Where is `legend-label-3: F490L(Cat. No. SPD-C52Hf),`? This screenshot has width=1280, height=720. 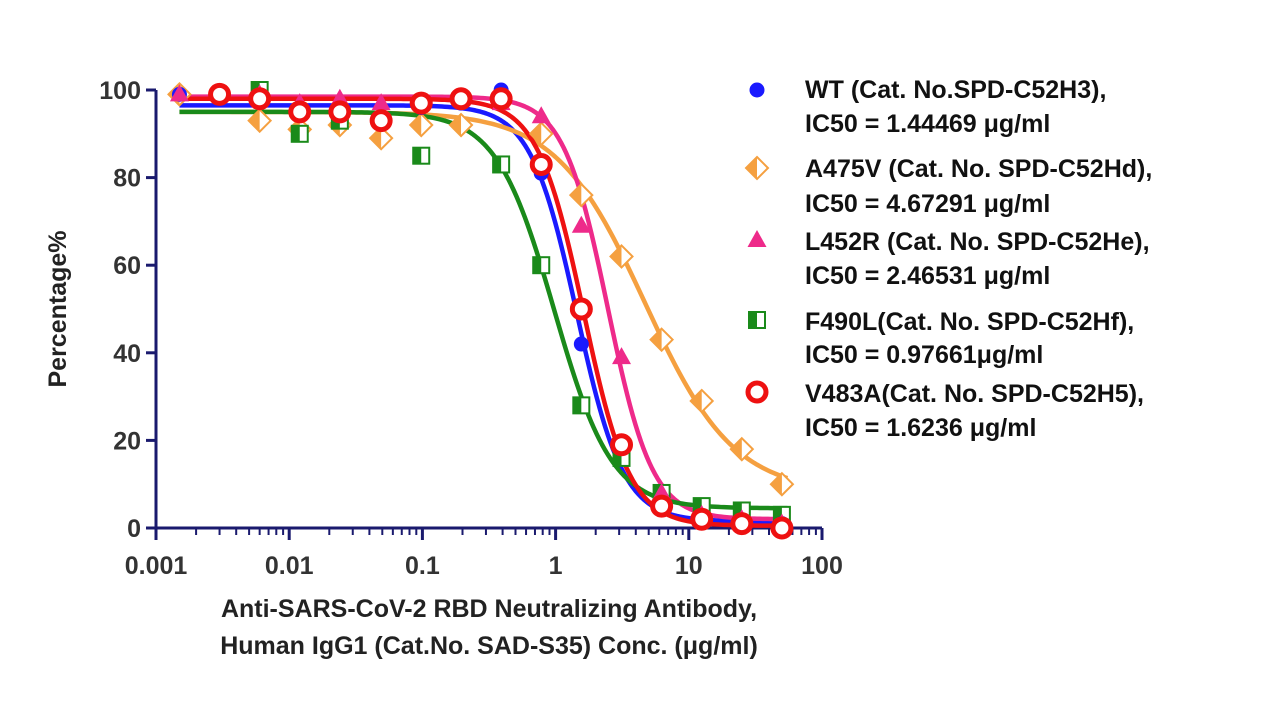 legend-label-3: F490L(Cat. No. SPD-C52Hf), is located at coordinates (969, 322).